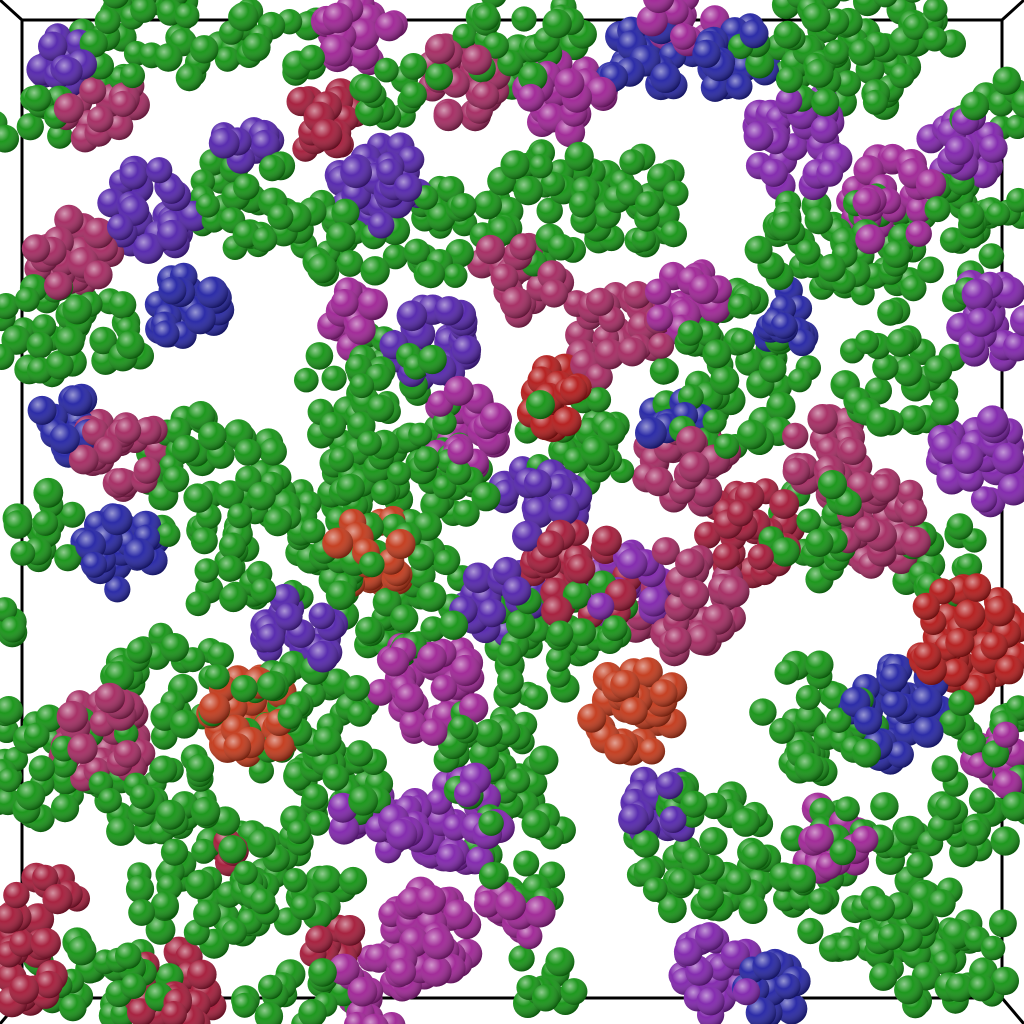 Image resolution: width=1024 pixels, height=1024 pixels. Describe the element at coordinates (1012, 1010) in the screenshot. I see `box-edge-corner-br` at that location.